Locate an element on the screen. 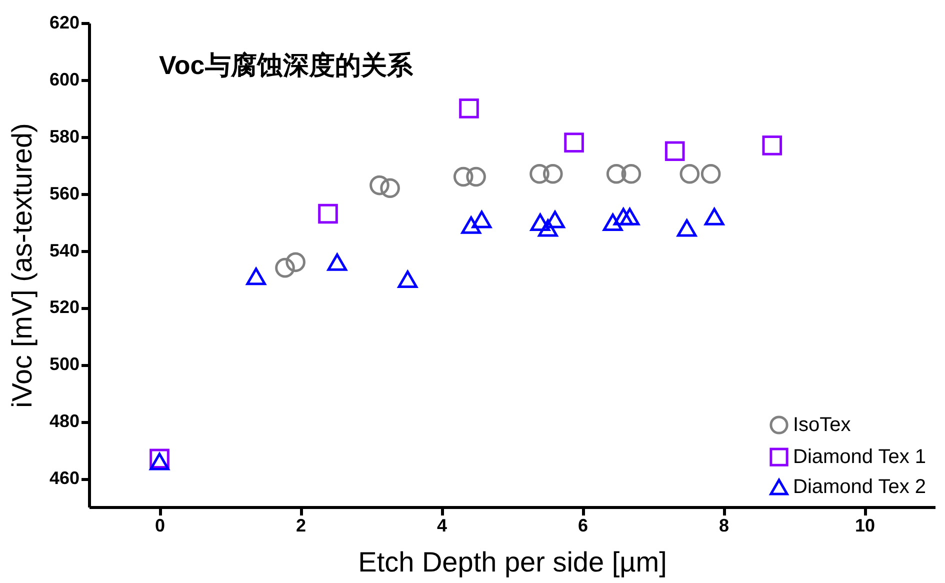 The image size is (945, 583). legend-label: Diamond Tex 1 is located at coordinates (859, 457).